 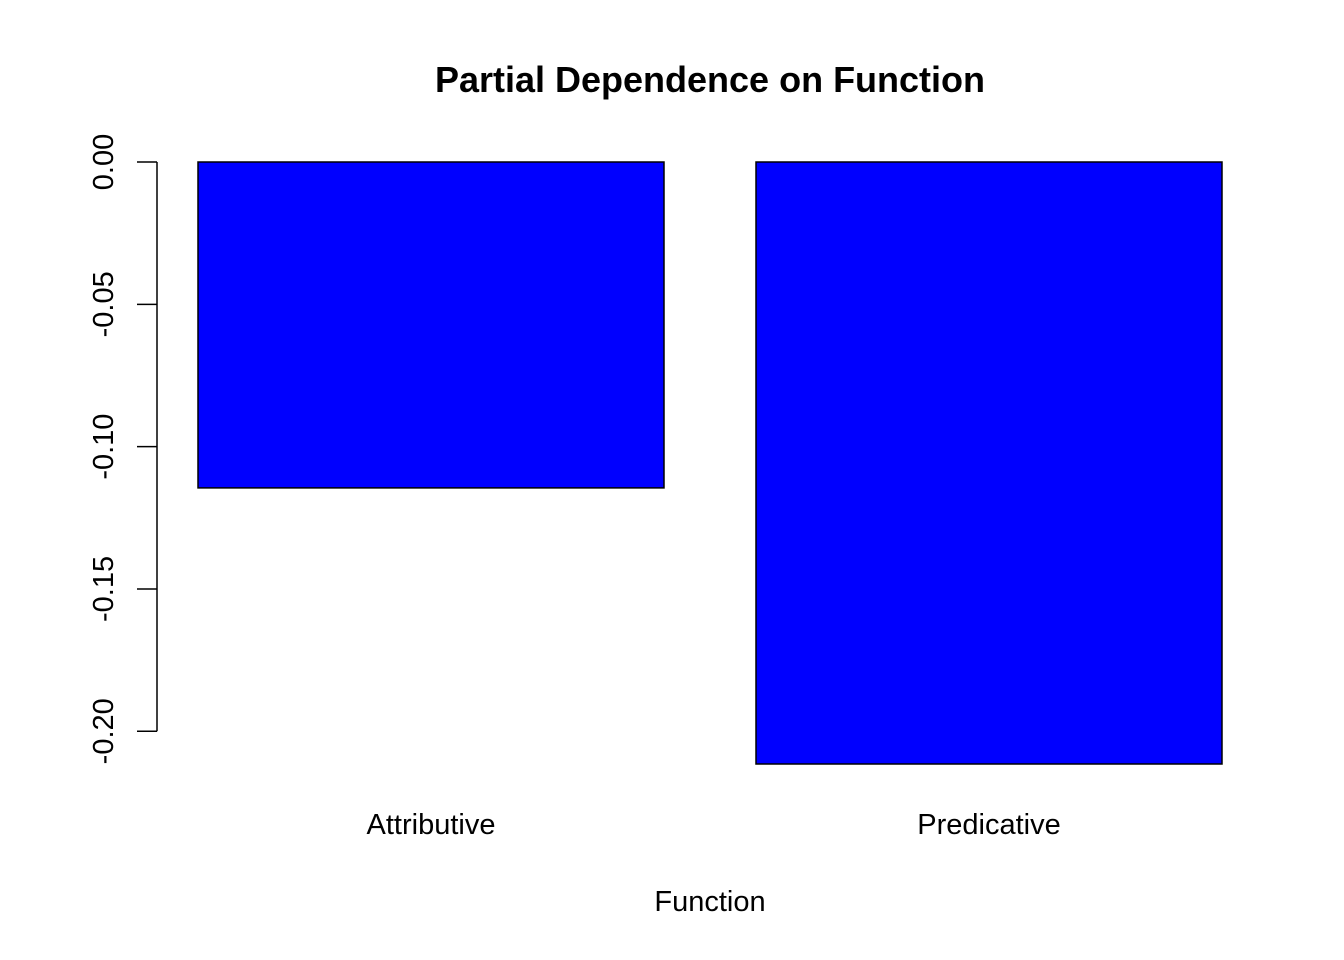 What do you see at coordinates (123, 449) in the screenshot?
I see `y-axis: 0.00 -0.05 -0.10 -0.15 -0.20` at bounding box center [123, 449].